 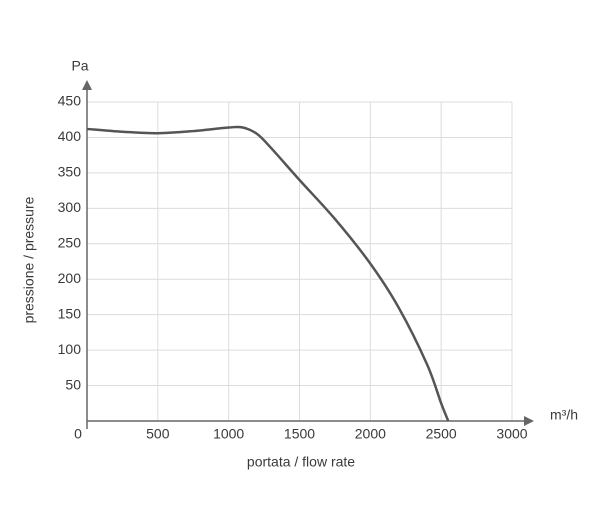 I want to click on x-axis-arrow, so click(x=529, y=421).